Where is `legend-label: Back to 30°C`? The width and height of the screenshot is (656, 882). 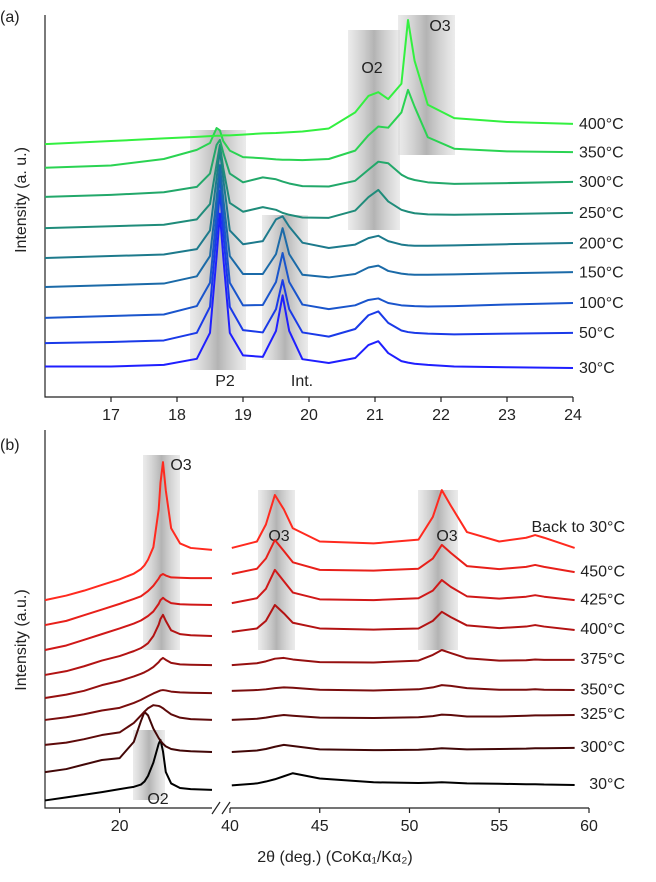 legend-label: Back to 30°C is located at coordinates (578, 527).